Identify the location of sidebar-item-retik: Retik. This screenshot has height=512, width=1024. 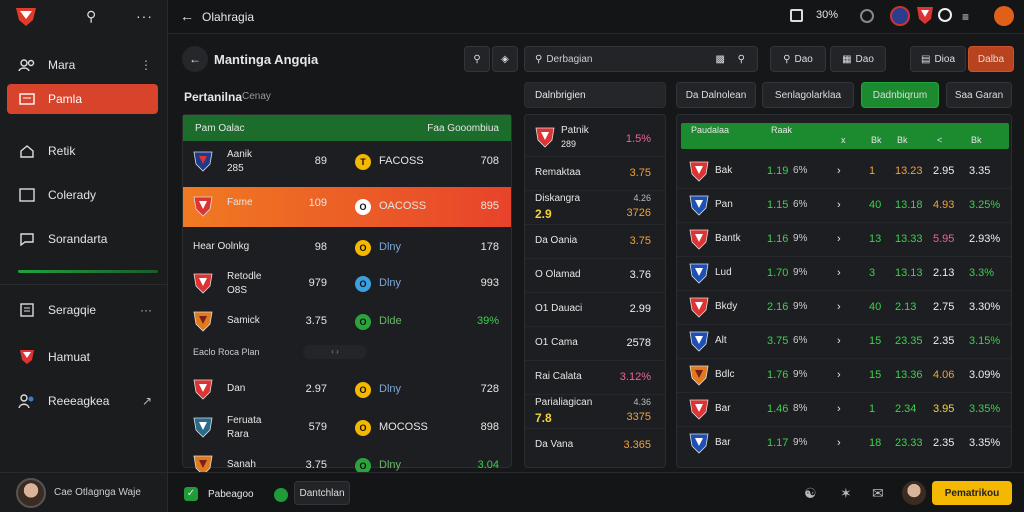
(84, 151).